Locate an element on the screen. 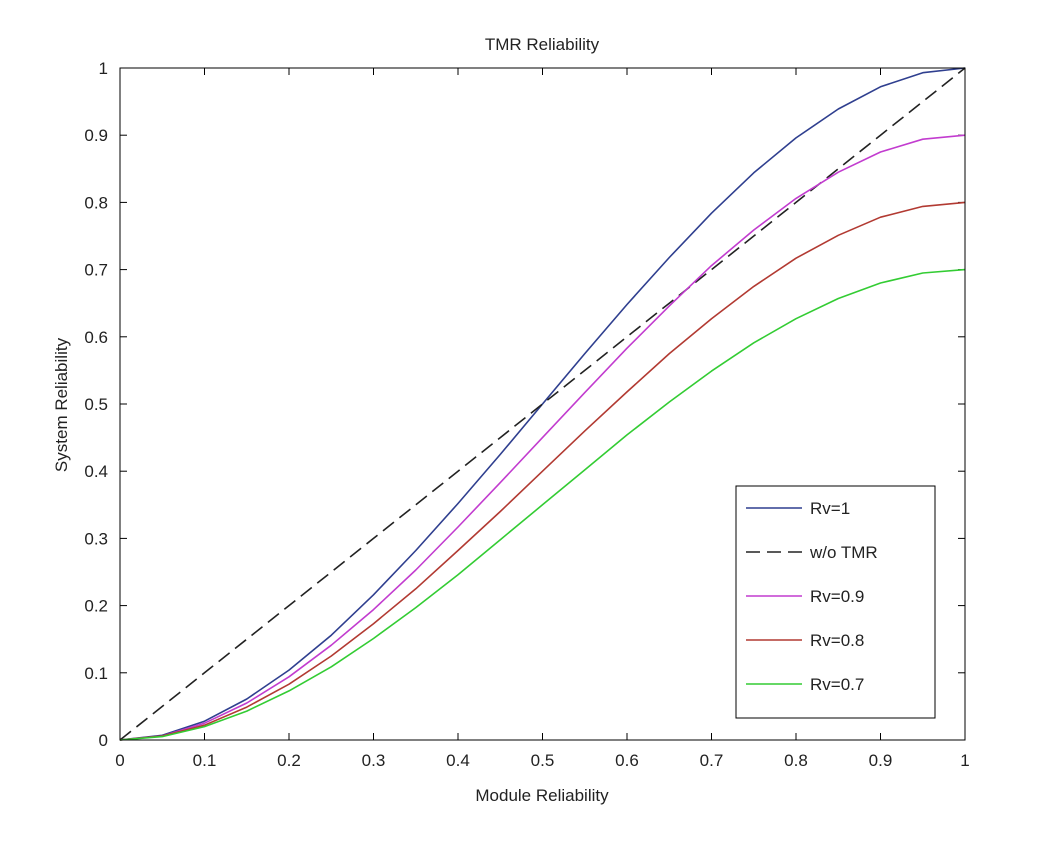 This screenshot has width=1055, height=841. y-tick-label: 1 is located at coordinates (103, 68).